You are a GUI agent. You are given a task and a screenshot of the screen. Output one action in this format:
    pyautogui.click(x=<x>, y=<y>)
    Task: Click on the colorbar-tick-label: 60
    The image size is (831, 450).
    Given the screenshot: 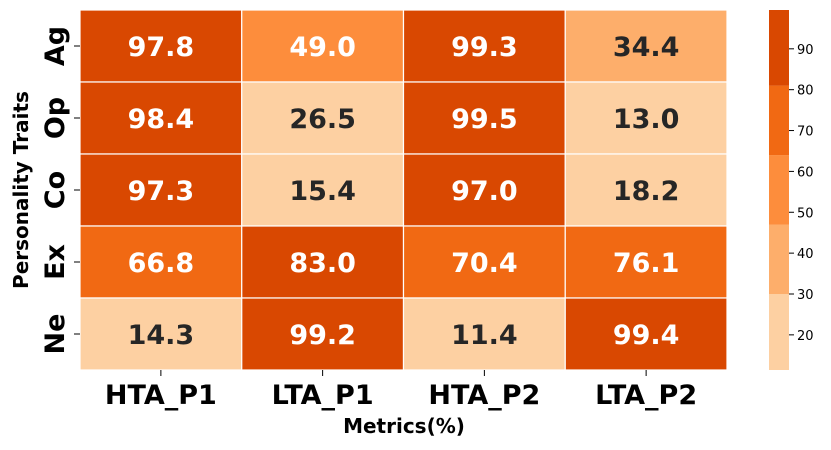 What is the action you would take?
    pyautogui.click(x=805, y=172)
    